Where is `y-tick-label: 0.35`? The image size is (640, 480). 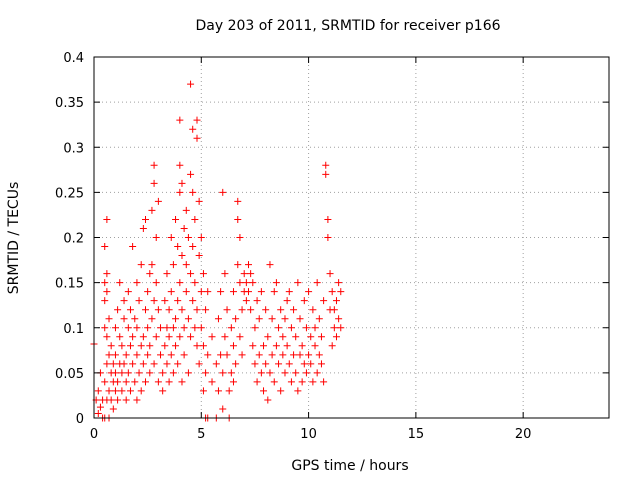
y-tick-label: 0.35 is located at coordinates (69, 103).